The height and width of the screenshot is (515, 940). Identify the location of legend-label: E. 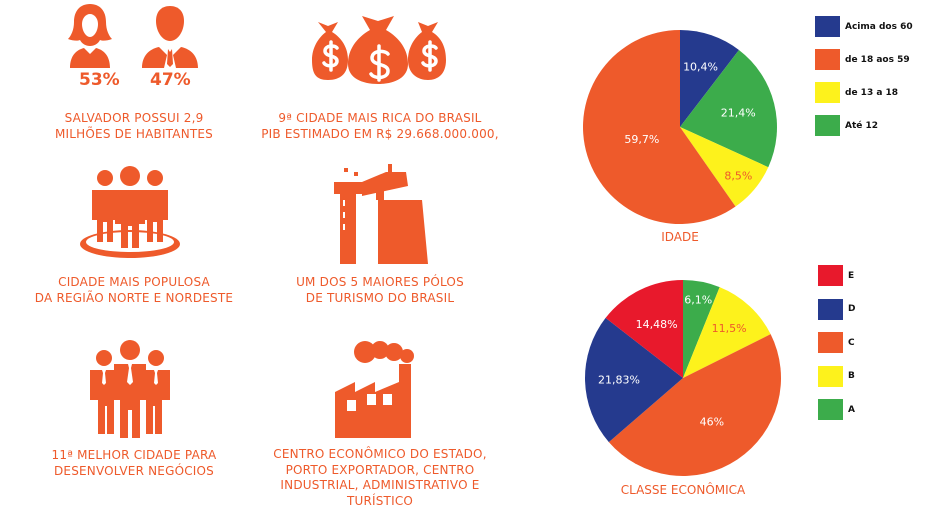
(851, 275).